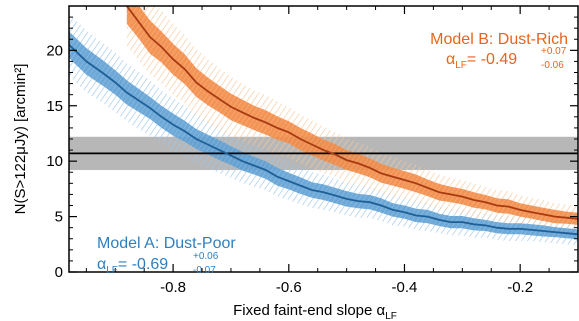 This screenshot has height=321, width=579. What do you see at coordinates (54, 161) in the screenshot?
I see `y-tick-label: 10` at bounding box center [54, 161].